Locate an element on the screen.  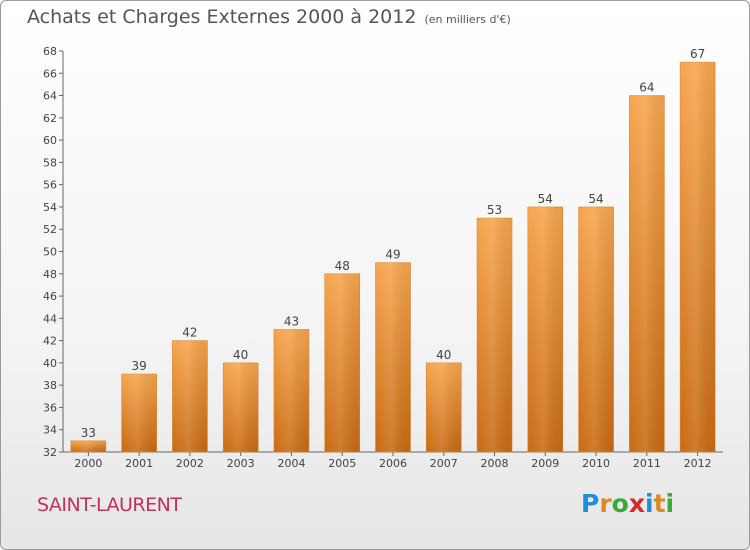
y-tick-label: 60 is located at coordinates (50, 140).